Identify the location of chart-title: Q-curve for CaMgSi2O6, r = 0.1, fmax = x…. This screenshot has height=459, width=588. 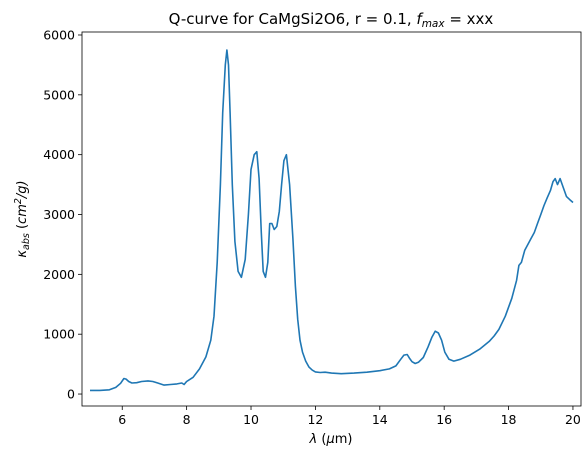
(331, 20).